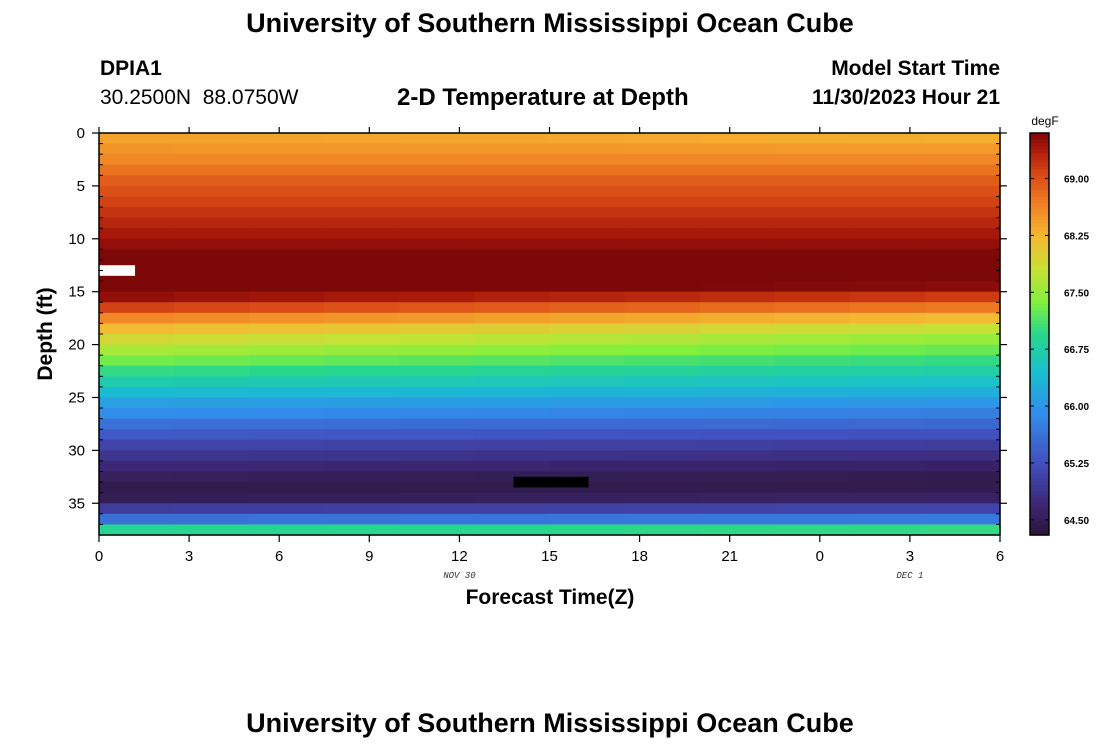  Describe the element at coordinates (1076, 464) in the screenshot. I see `colorbar-label: 65.25` at that location.